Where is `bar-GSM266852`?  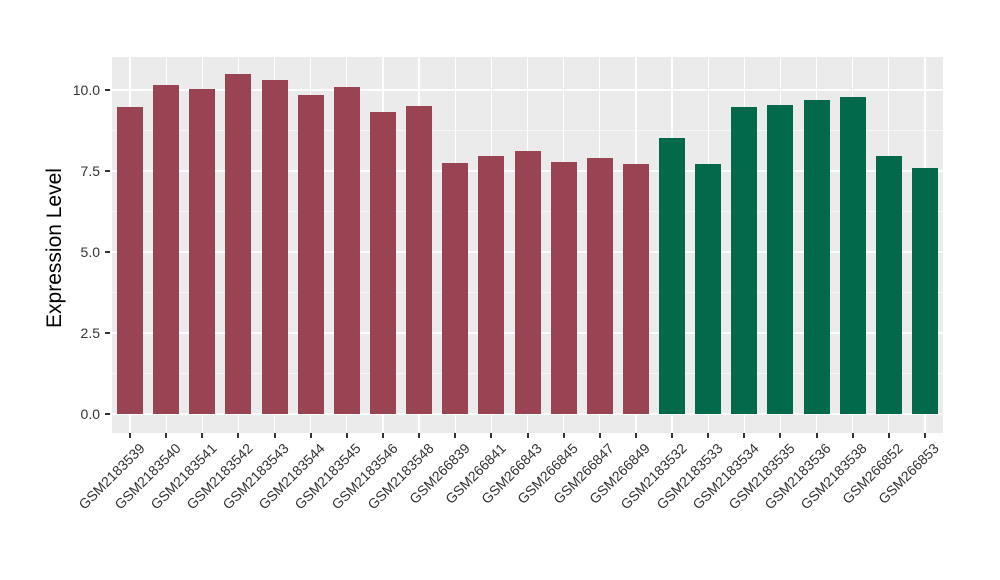 bar-GSM266852 is located at coordinates (888, 285).